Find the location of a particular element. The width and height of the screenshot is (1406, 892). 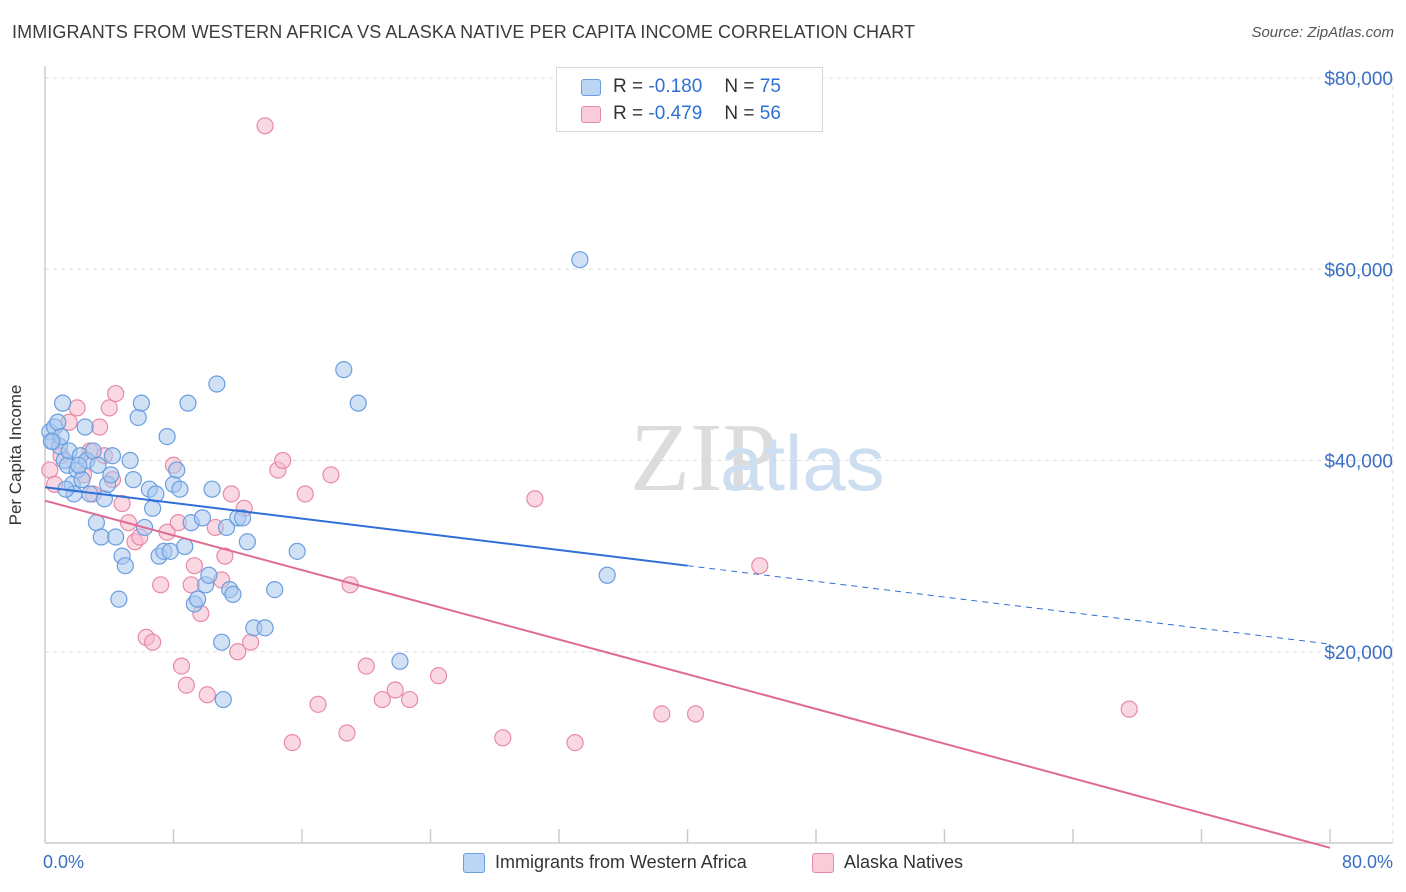

y-tick-label: $60,000 is located at coordinates (1358, 270).